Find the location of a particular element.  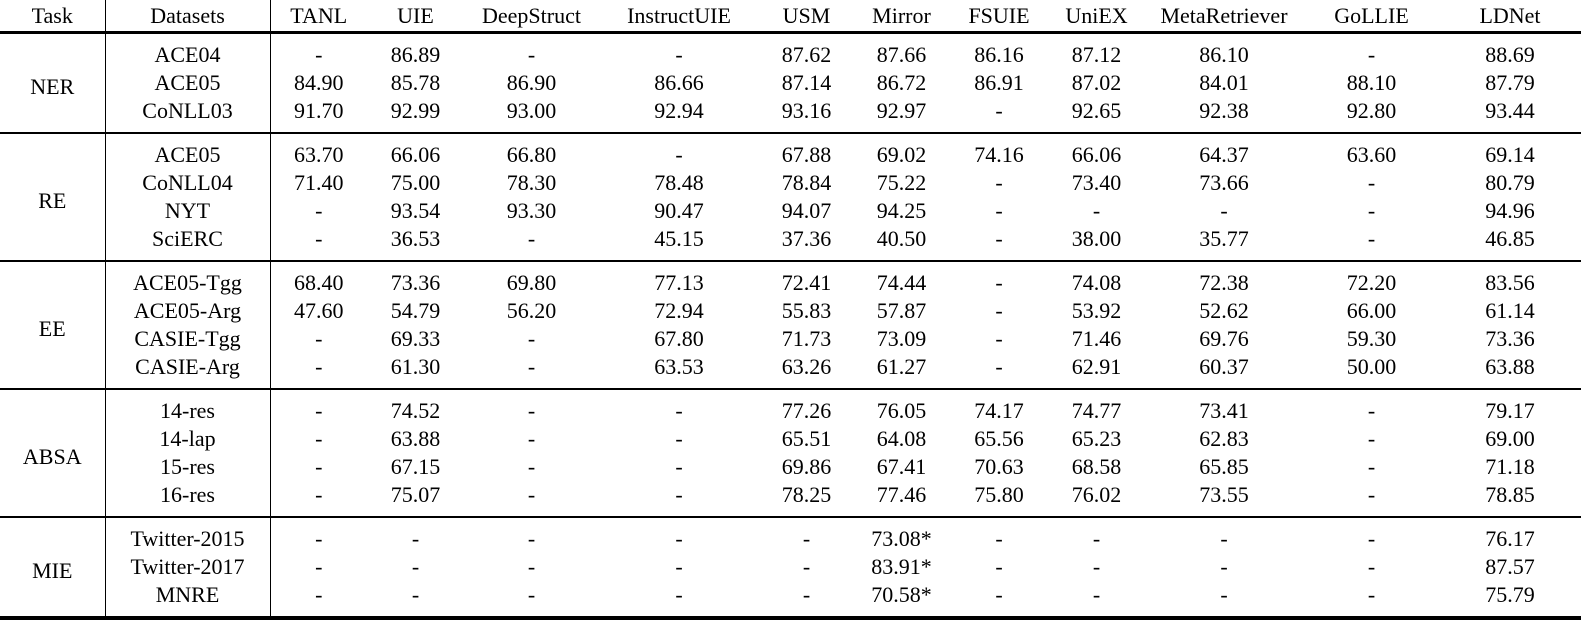

value-cell: 70.58* is located at coordinates (901, 594).